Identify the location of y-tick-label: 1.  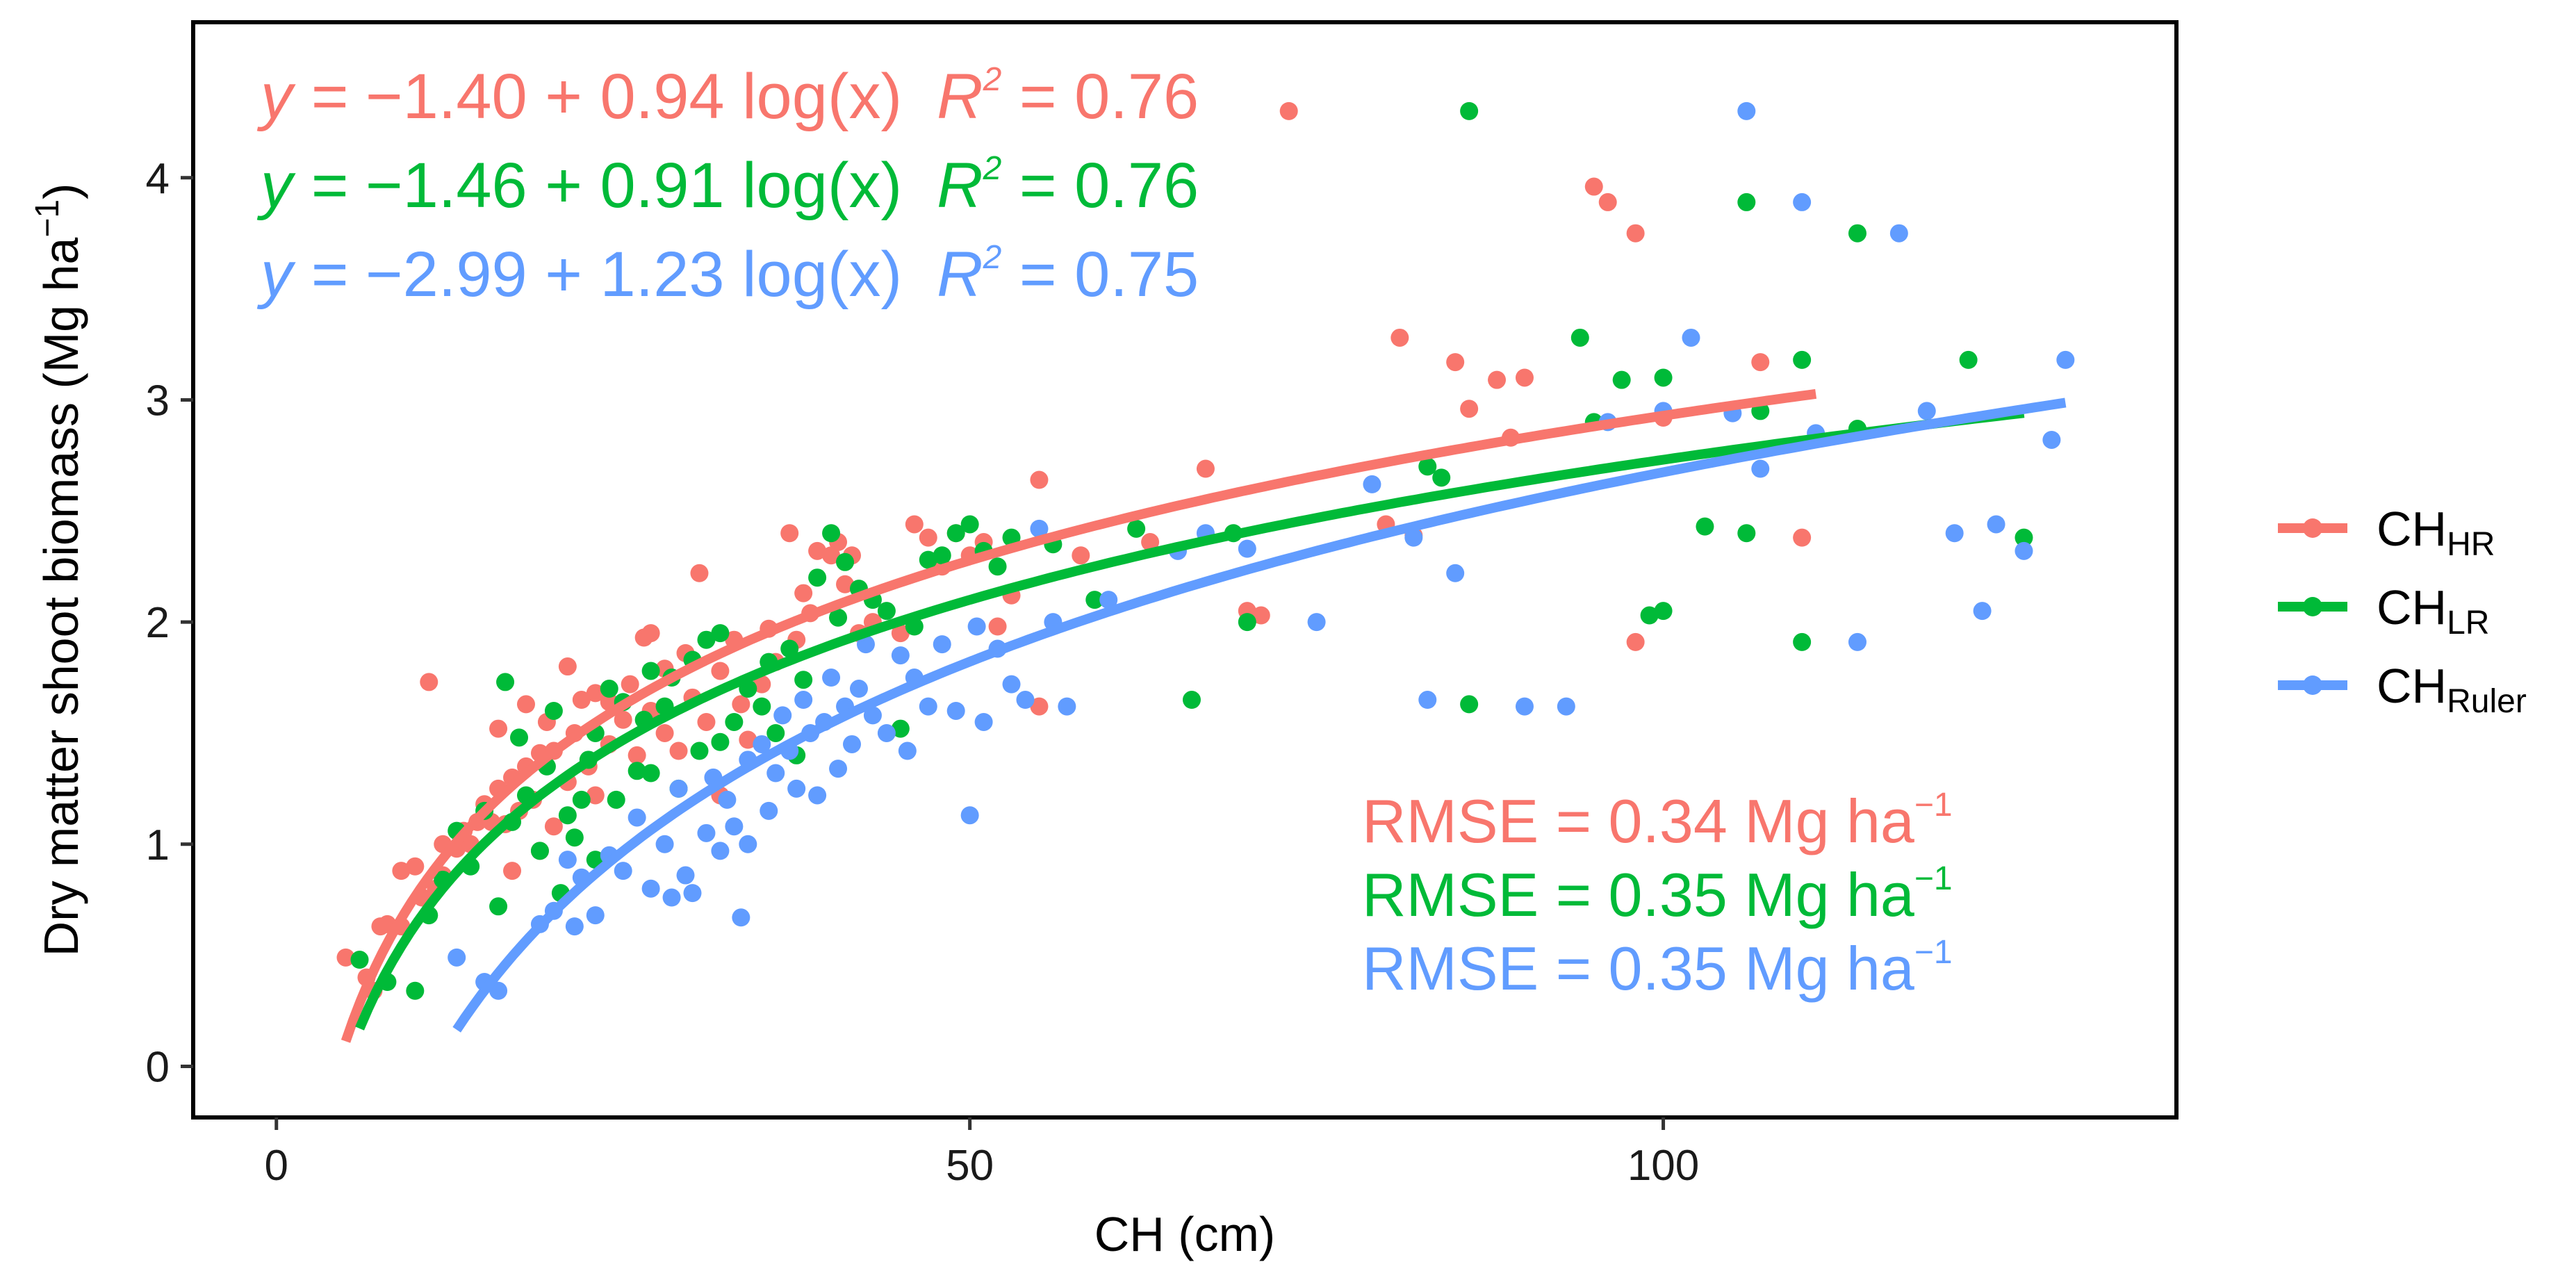
(158, 845).